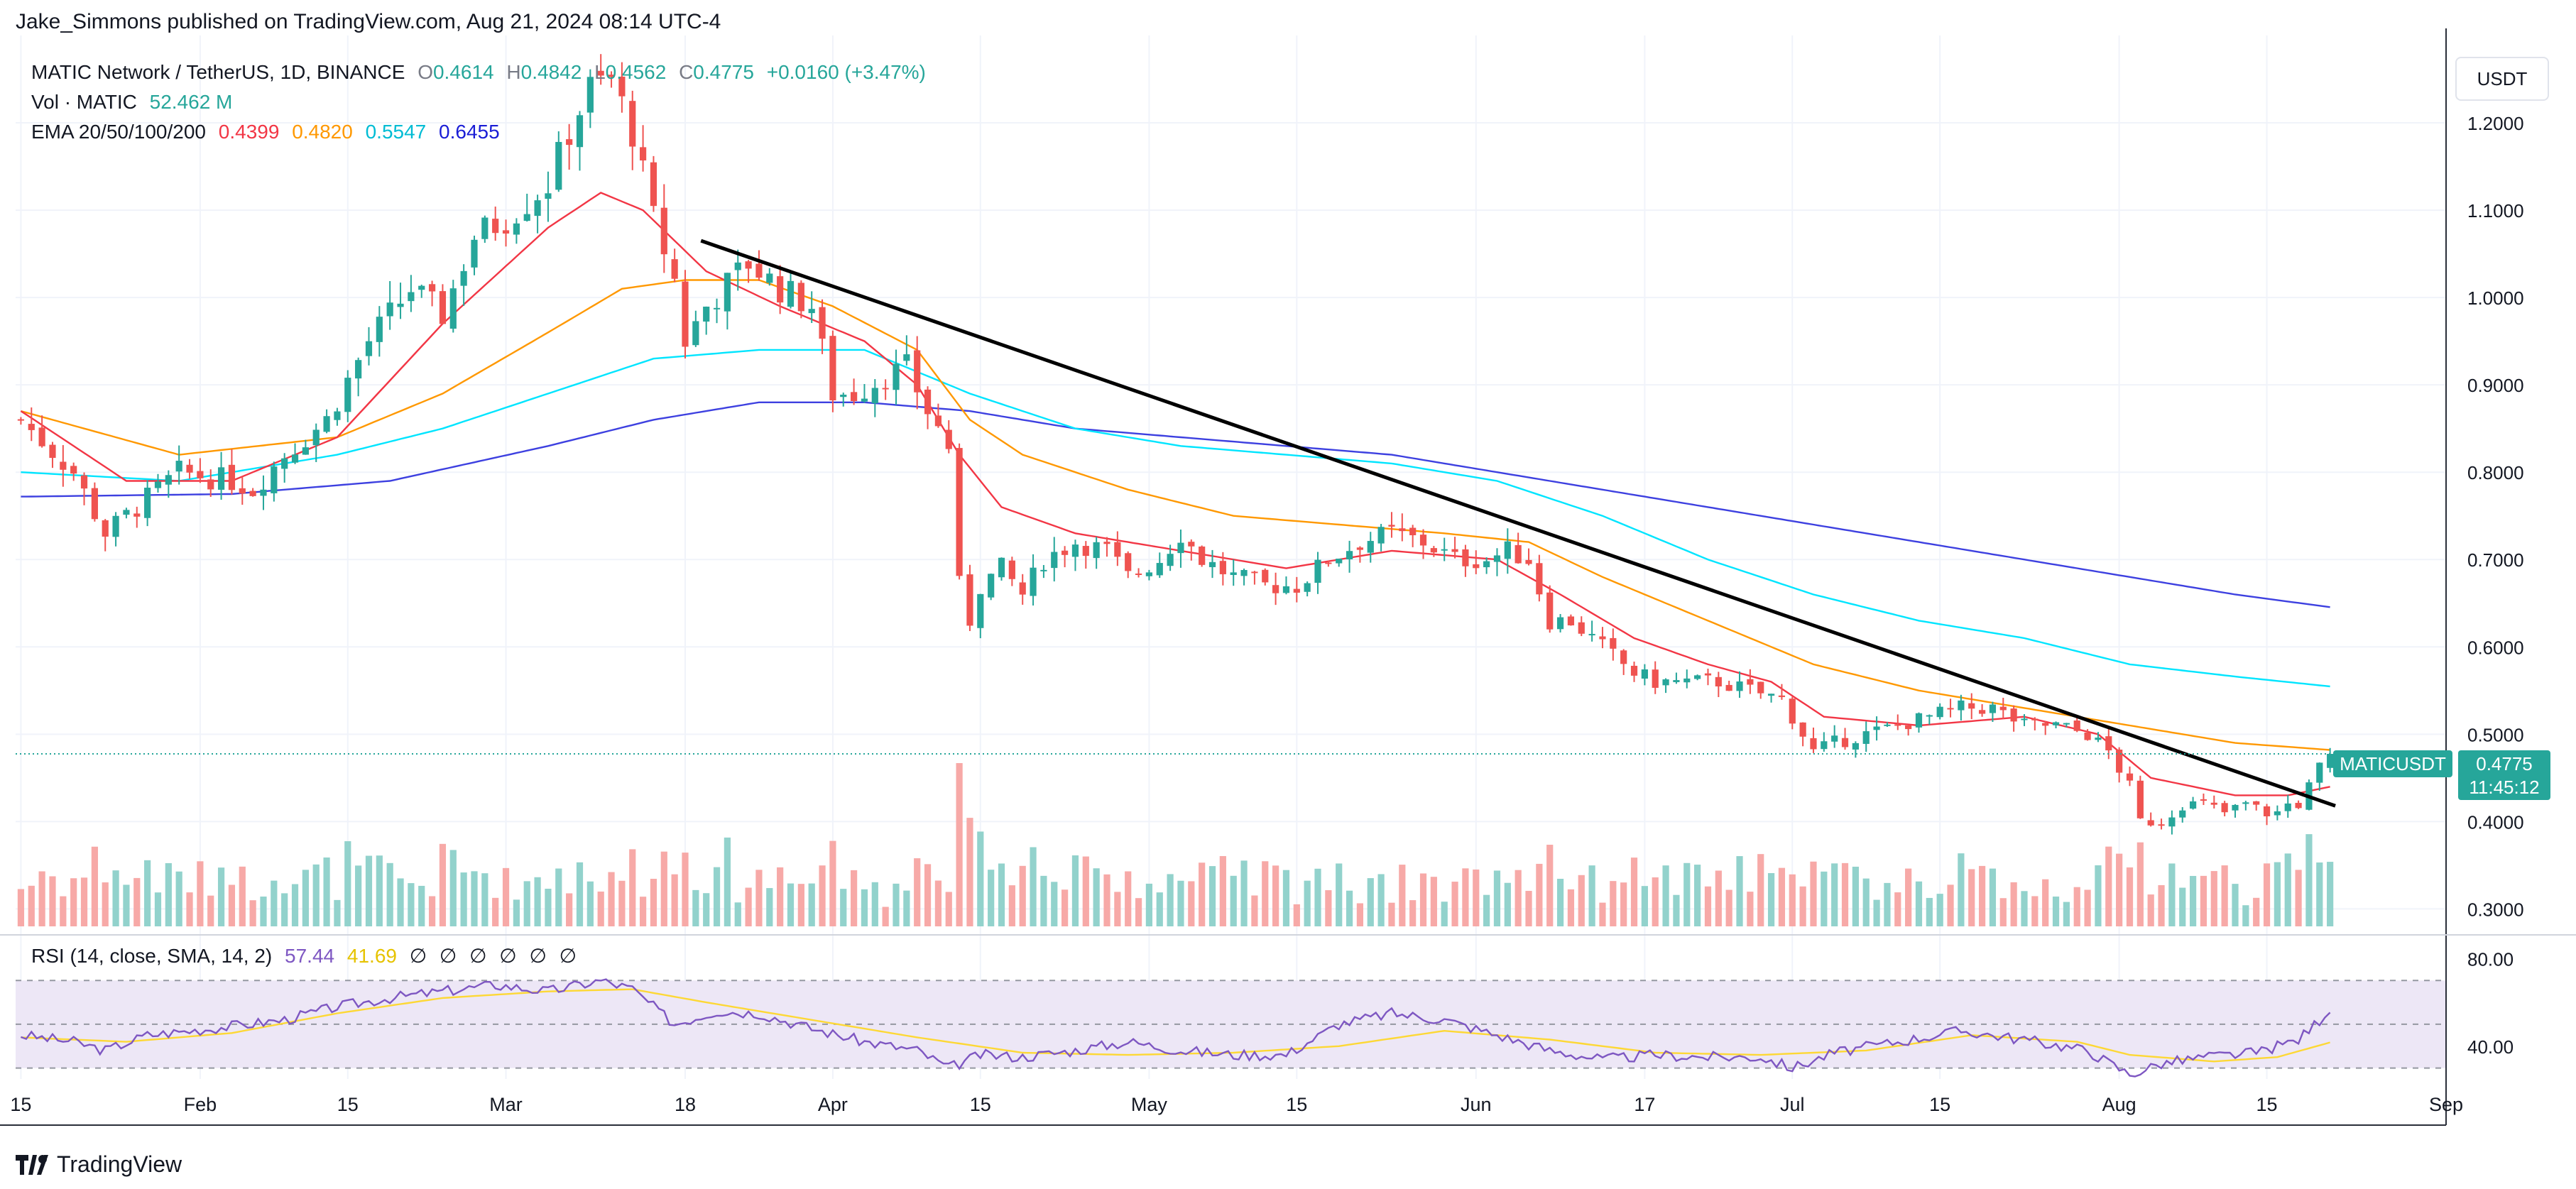  I want to click on price-tick-1.0000: 1.0000, so click(2495, 298).